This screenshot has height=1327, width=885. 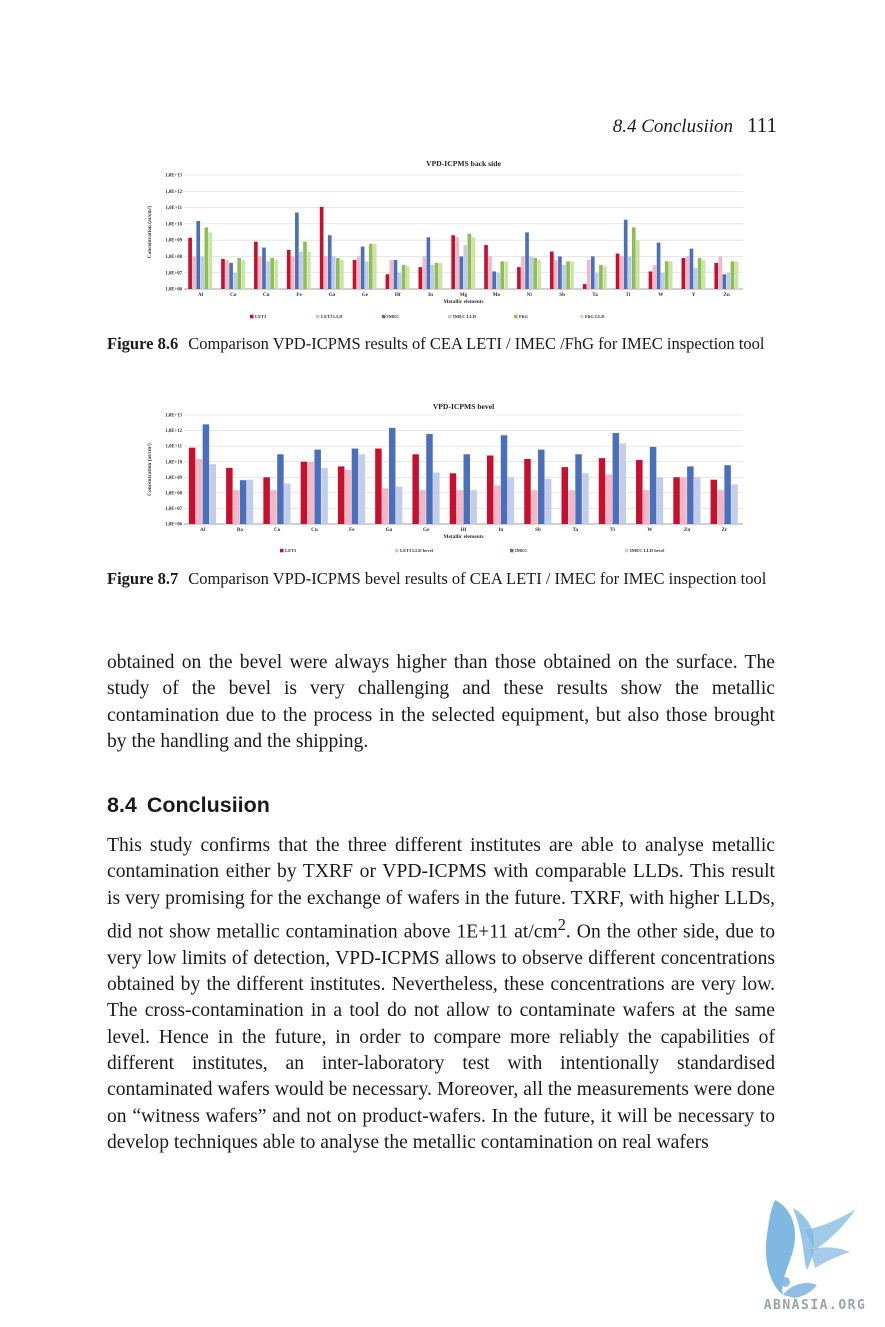 I want to click on legend-label: IMEC, so click(x=521, y=550).